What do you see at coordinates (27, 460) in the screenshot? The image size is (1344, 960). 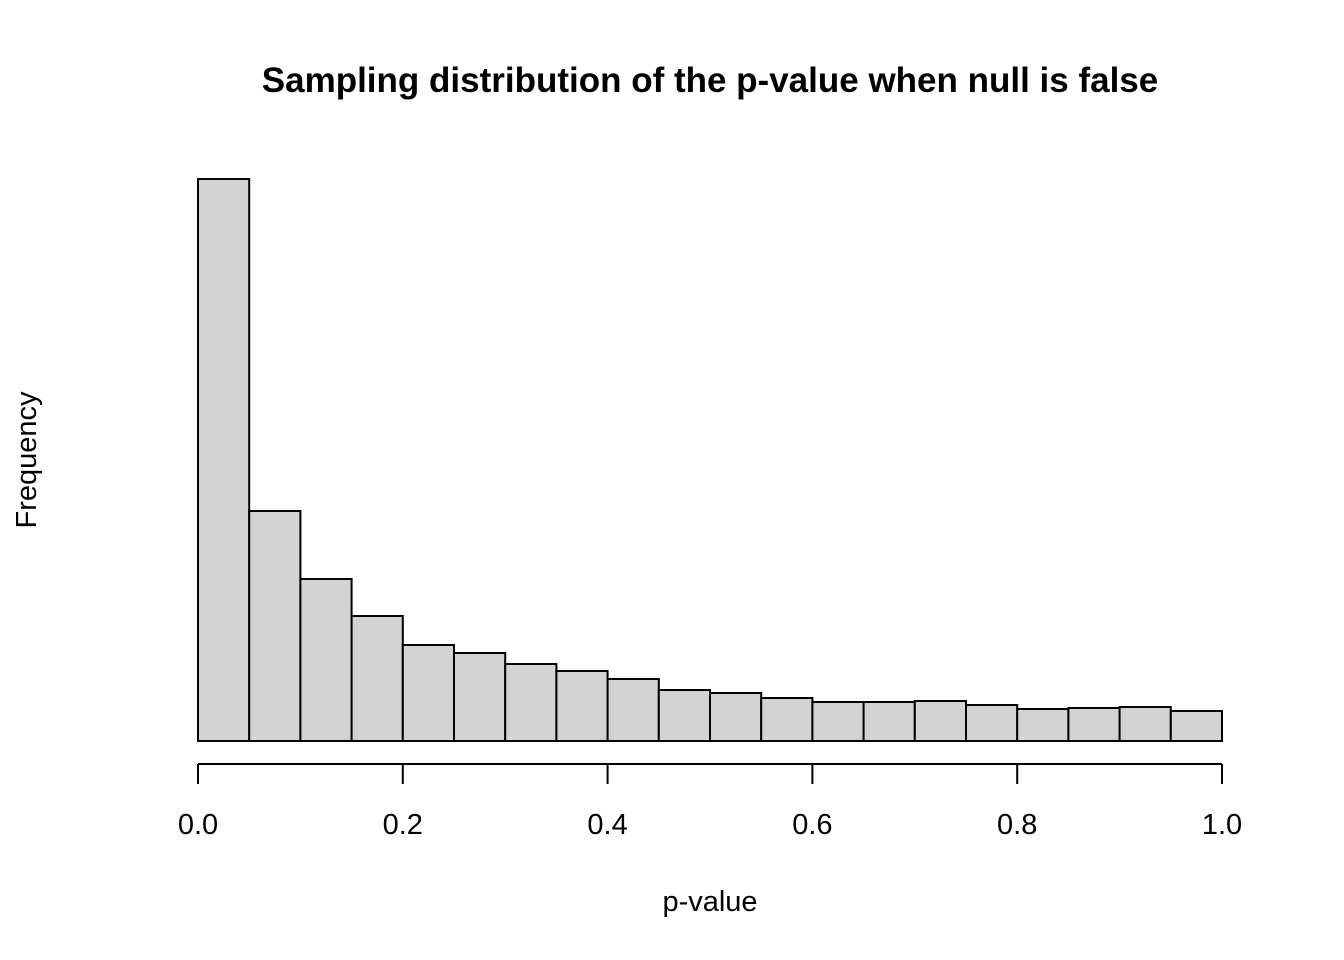 I see `y-axis-label: Frequency` at bounding box center [27, 460].